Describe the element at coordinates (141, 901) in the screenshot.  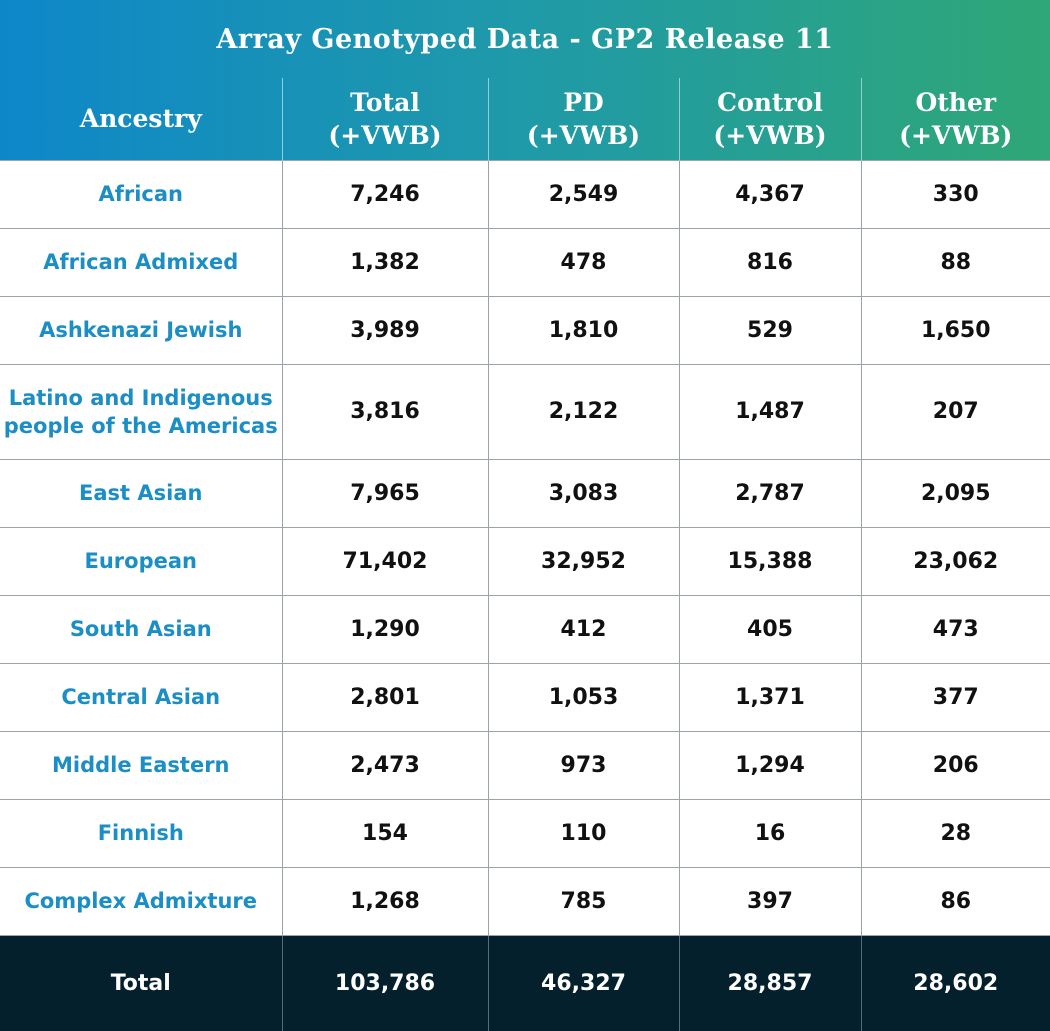
I see `ancestry-cell: Complex Admixture` at that location.